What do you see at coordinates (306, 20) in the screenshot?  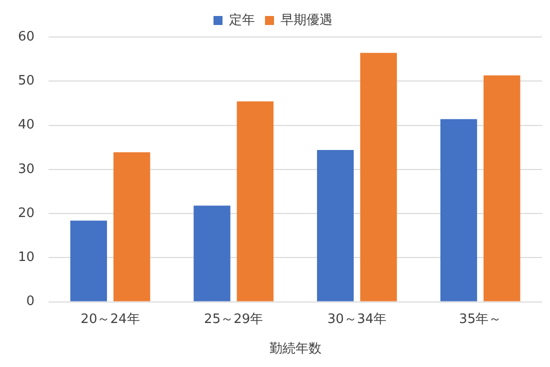 I see `legend-label: 早期優遇` at bounding box center [306, 20].